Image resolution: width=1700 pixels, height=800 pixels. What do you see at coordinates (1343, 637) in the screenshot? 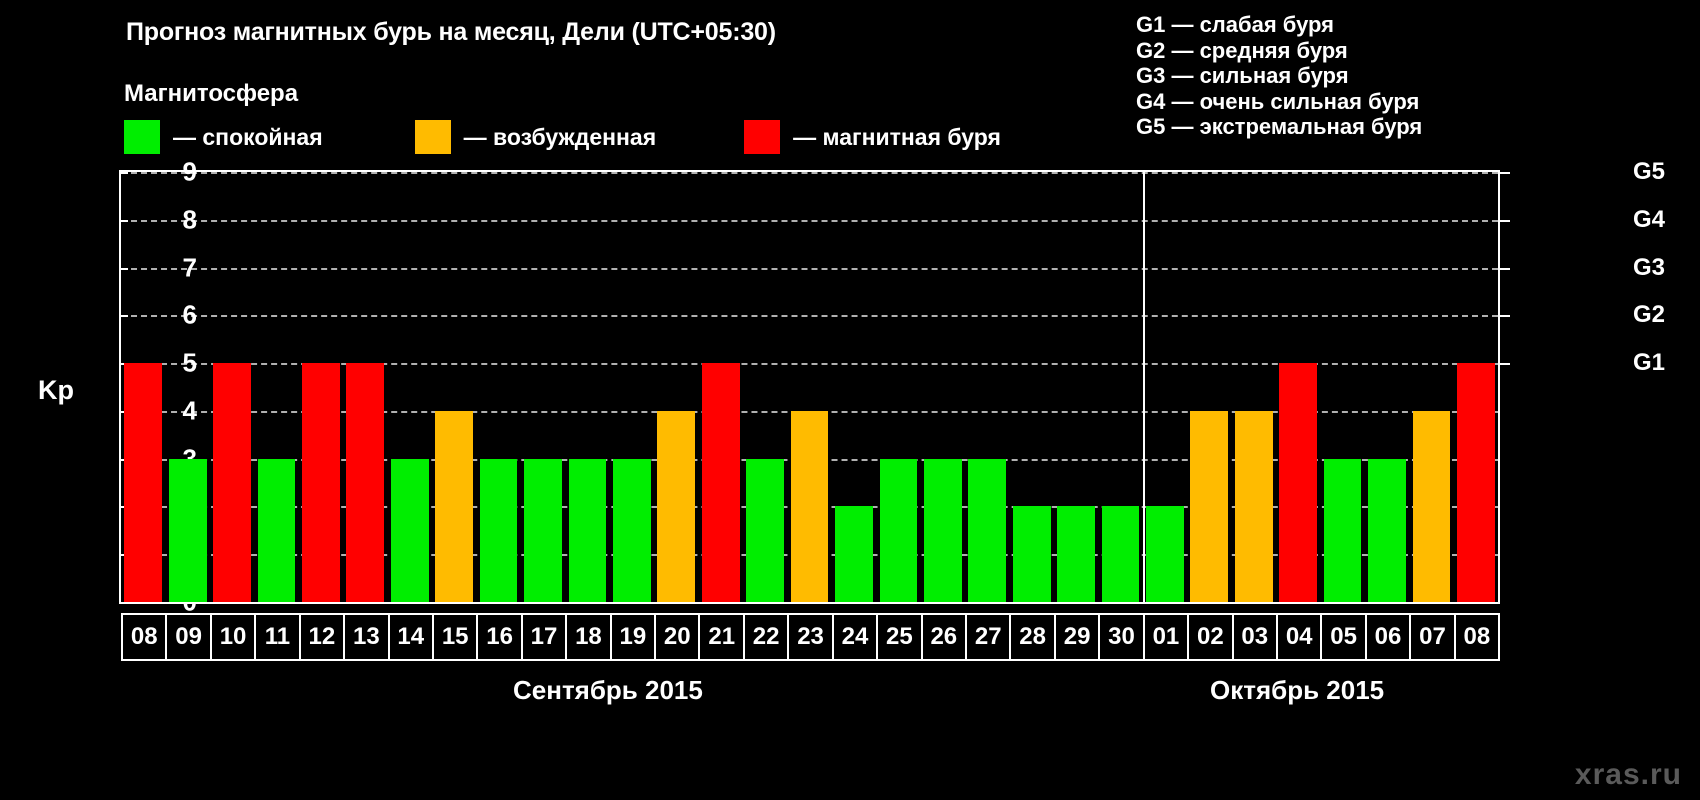
I see `date-label: 05` at bounding box center [1343, 637].